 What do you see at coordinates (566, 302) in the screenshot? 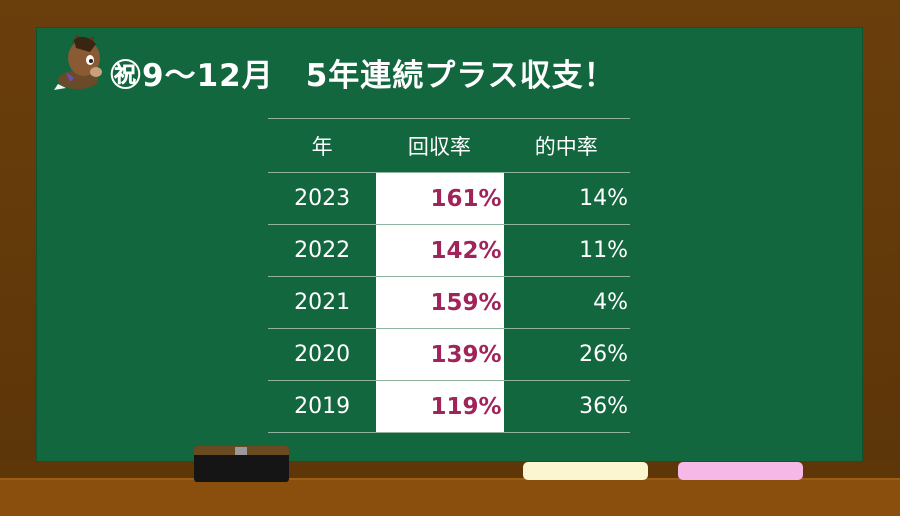
I see `hit-rate-cell: 4%` at bounding box center [566, 302].